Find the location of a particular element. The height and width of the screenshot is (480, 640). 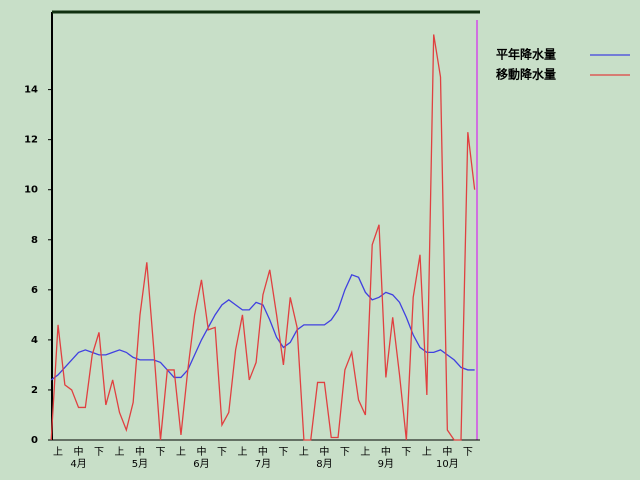

month-label: 7月 is located at coordinates (263, 464).